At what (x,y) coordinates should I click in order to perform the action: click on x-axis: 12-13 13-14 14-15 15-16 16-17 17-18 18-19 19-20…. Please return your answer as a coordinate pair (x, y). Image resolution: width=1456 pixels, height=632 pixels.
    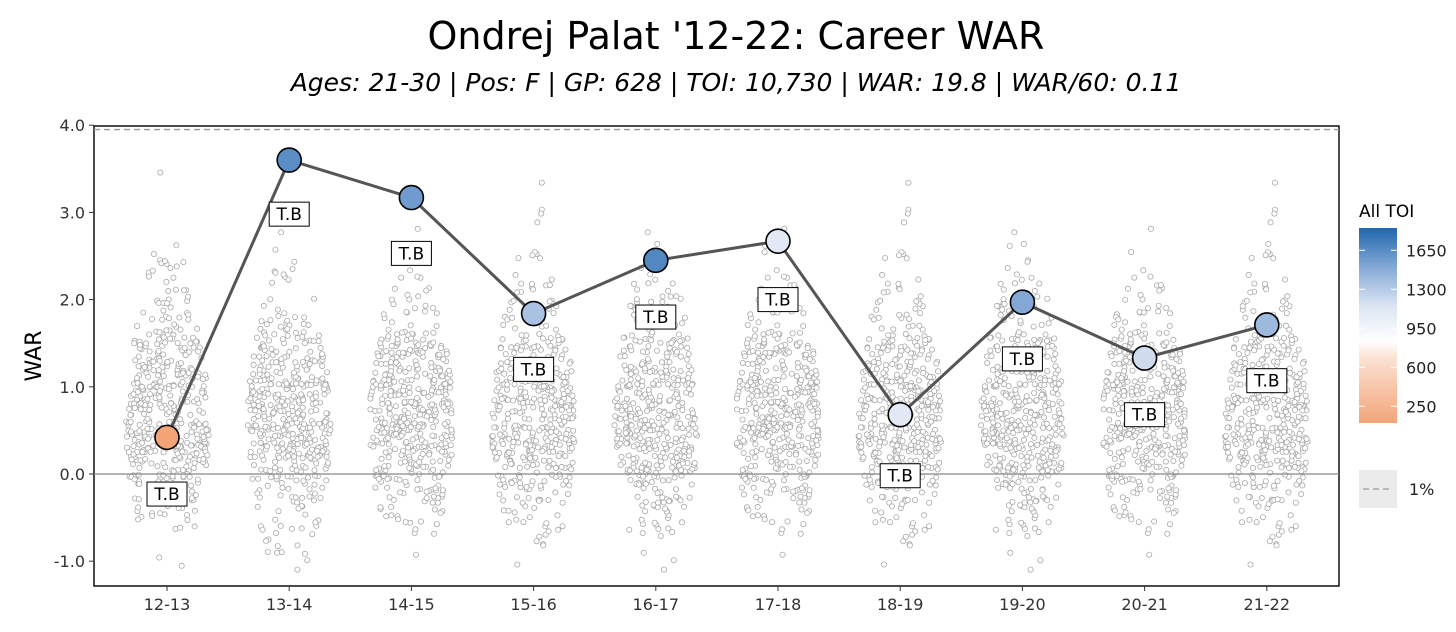
    Looking at the image, I should click on (717, 600).